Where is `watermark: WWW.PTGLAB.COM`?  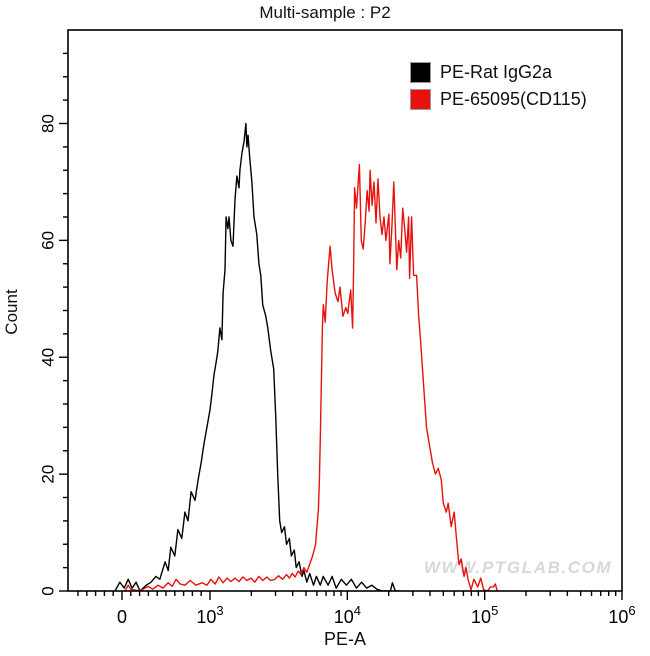
watermark: WWW.PTGLAB.COM is located at coordinates (518, 567).